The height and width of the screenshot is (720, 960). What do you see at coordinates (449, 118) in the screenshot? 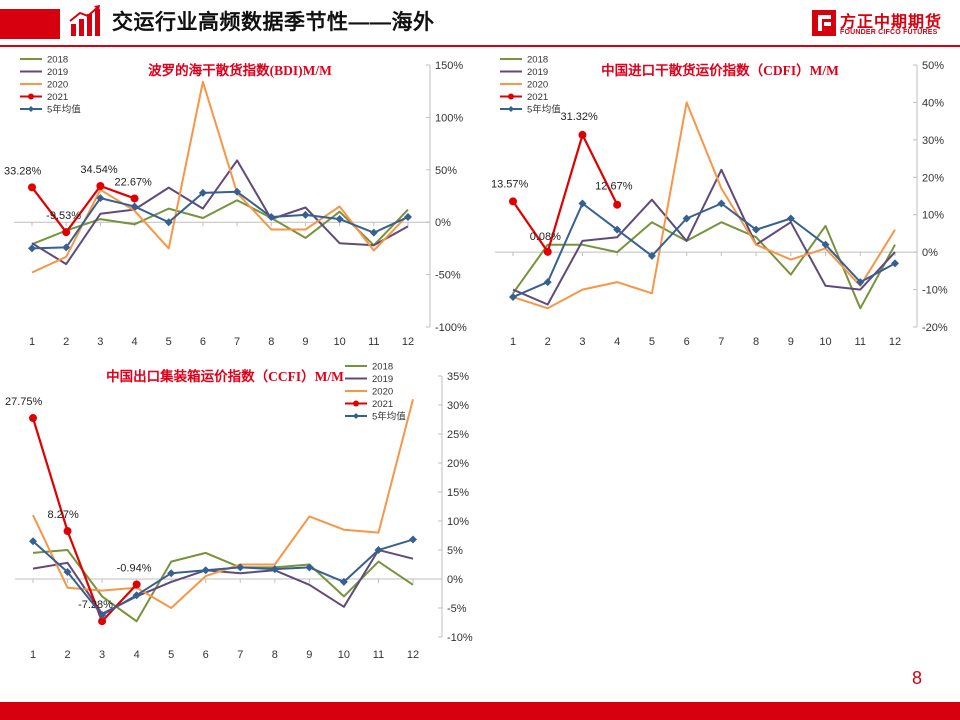
I see `bdi-y-tick-label: 100%` at bounding box center [449, 118].